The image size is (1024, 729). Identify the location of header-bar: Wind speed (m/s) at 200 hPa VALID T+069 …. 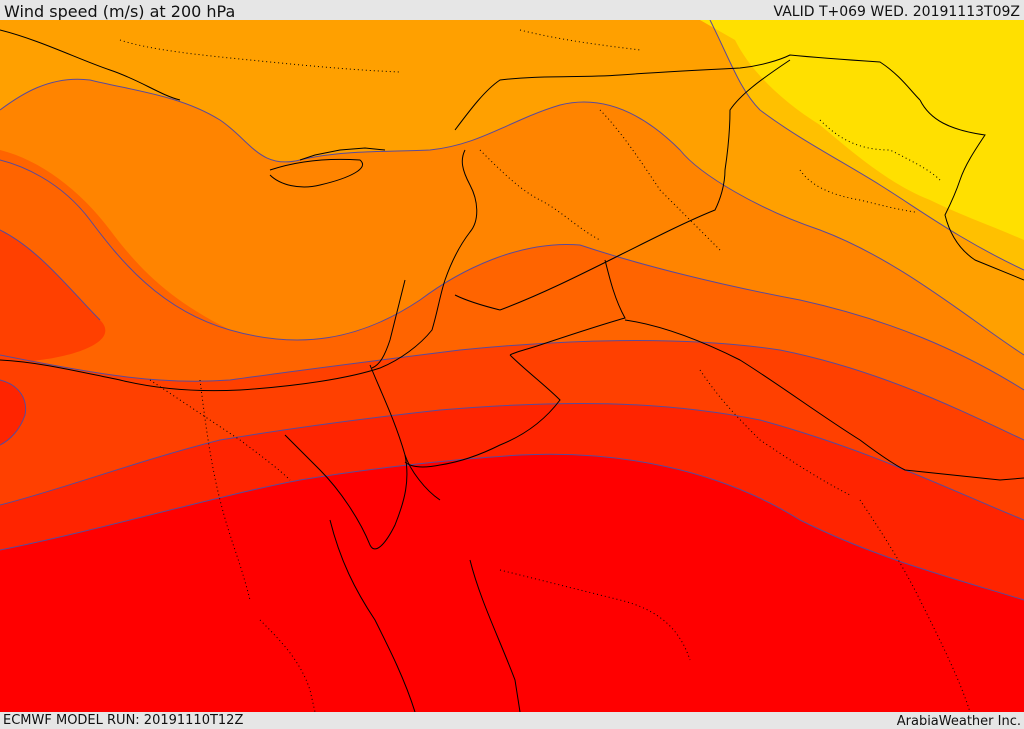
(512, 10).